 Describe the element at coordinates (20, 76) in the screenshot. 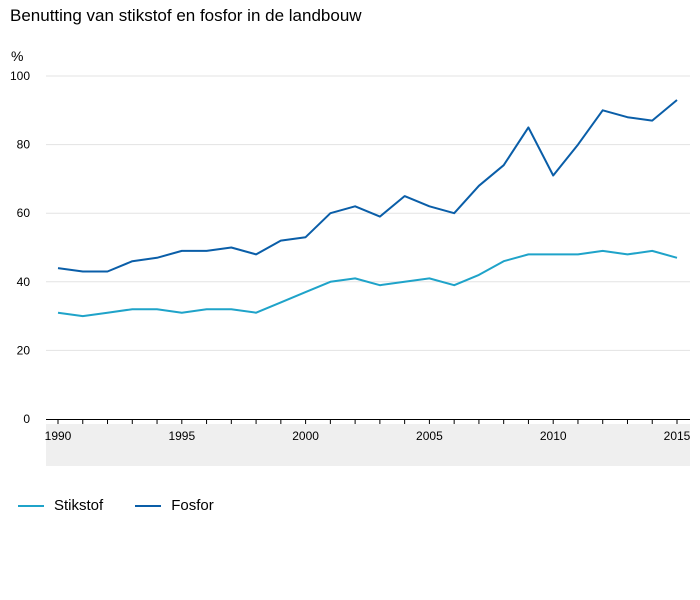

I see `y-tick-label-100: 100` at that location.